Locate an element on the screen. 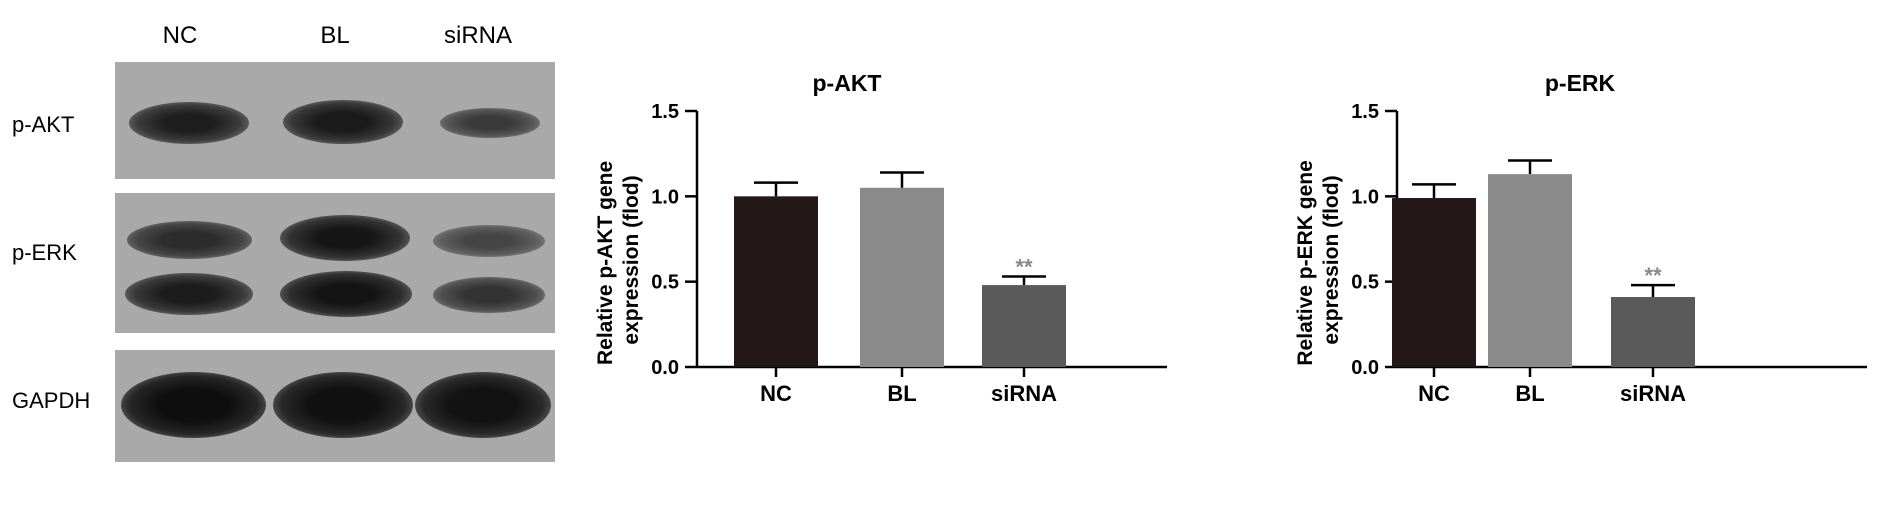 The height and width of the screenshot is (512, 1890). chart-title: p-AKT is located at coordinates (847, 83).